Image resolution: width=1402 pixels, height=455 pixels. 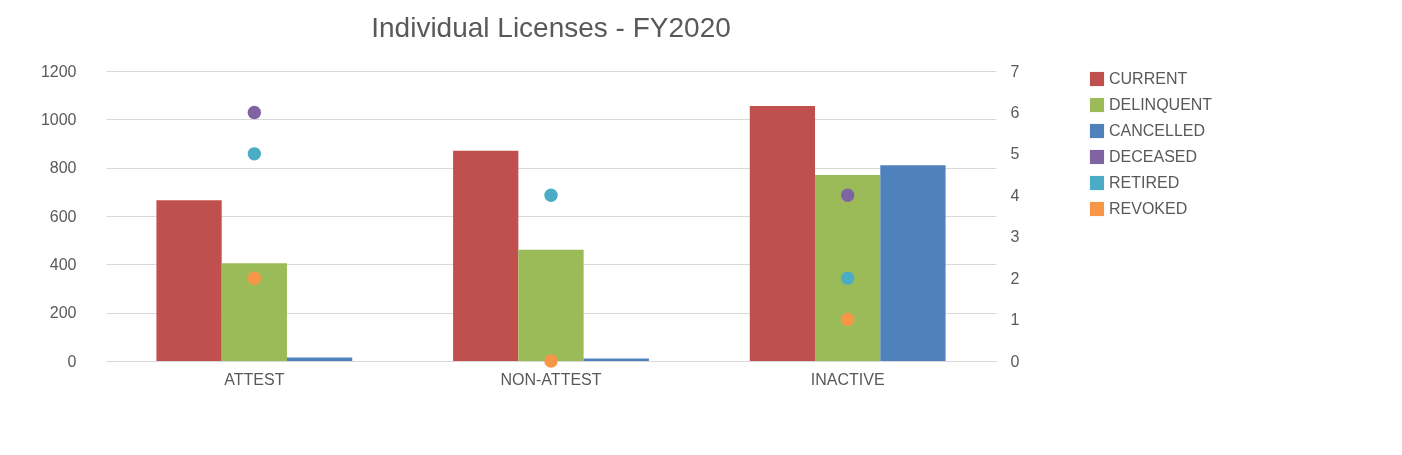 What do you see at coordinates (63, 216) in the screenshot?
I see `y-tick-label: 600` at bounding box center [63, 216].